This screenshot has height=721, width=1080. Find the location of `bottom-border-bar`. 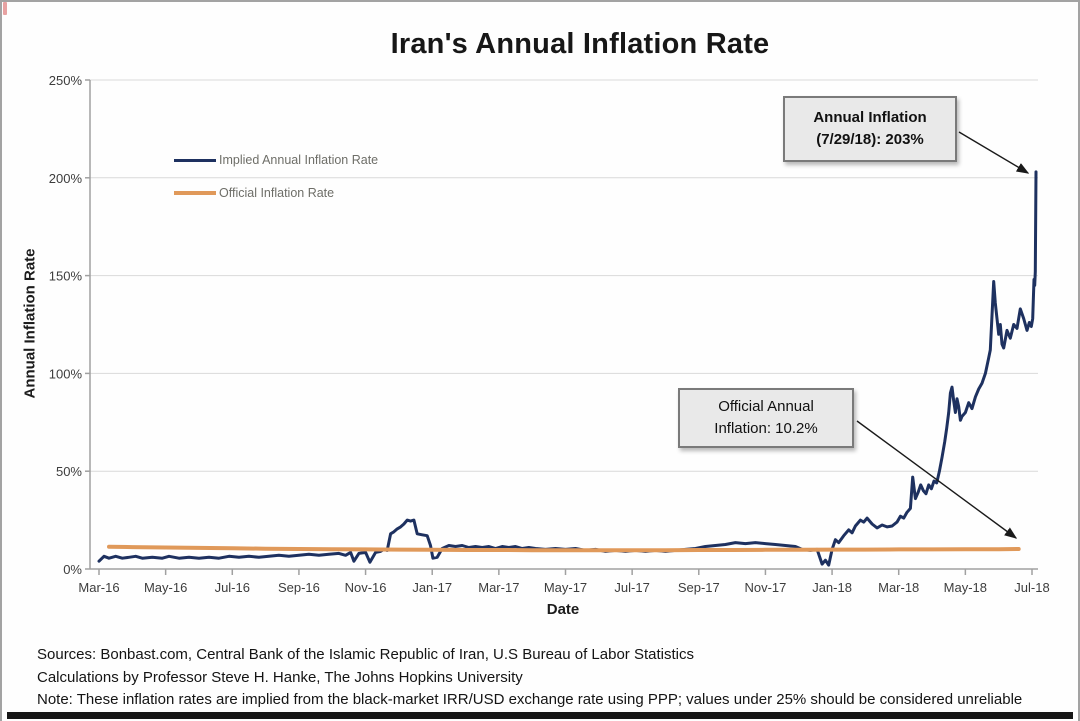

bottom-border-bar is located at coordinates (540, 715).